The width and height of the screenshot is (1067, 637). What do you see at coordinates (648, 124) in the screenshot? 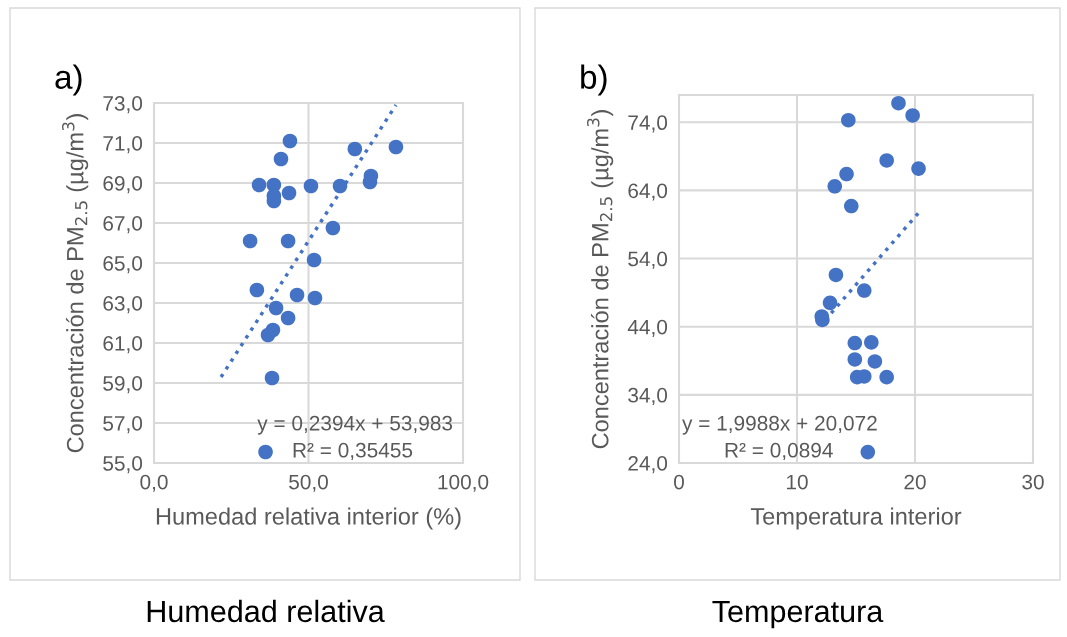
I see `y-tick-label: 74,0` at bounding box center [648, 124].